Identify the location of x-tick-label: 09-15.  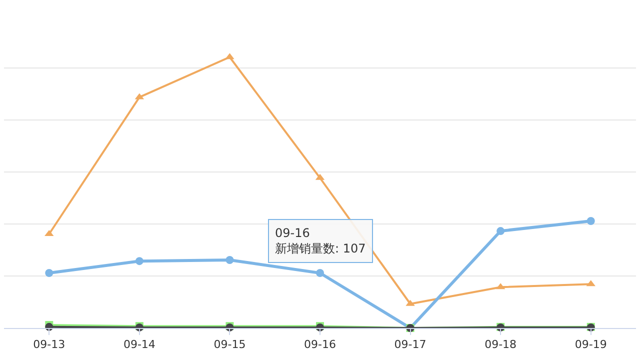
(230, 345).